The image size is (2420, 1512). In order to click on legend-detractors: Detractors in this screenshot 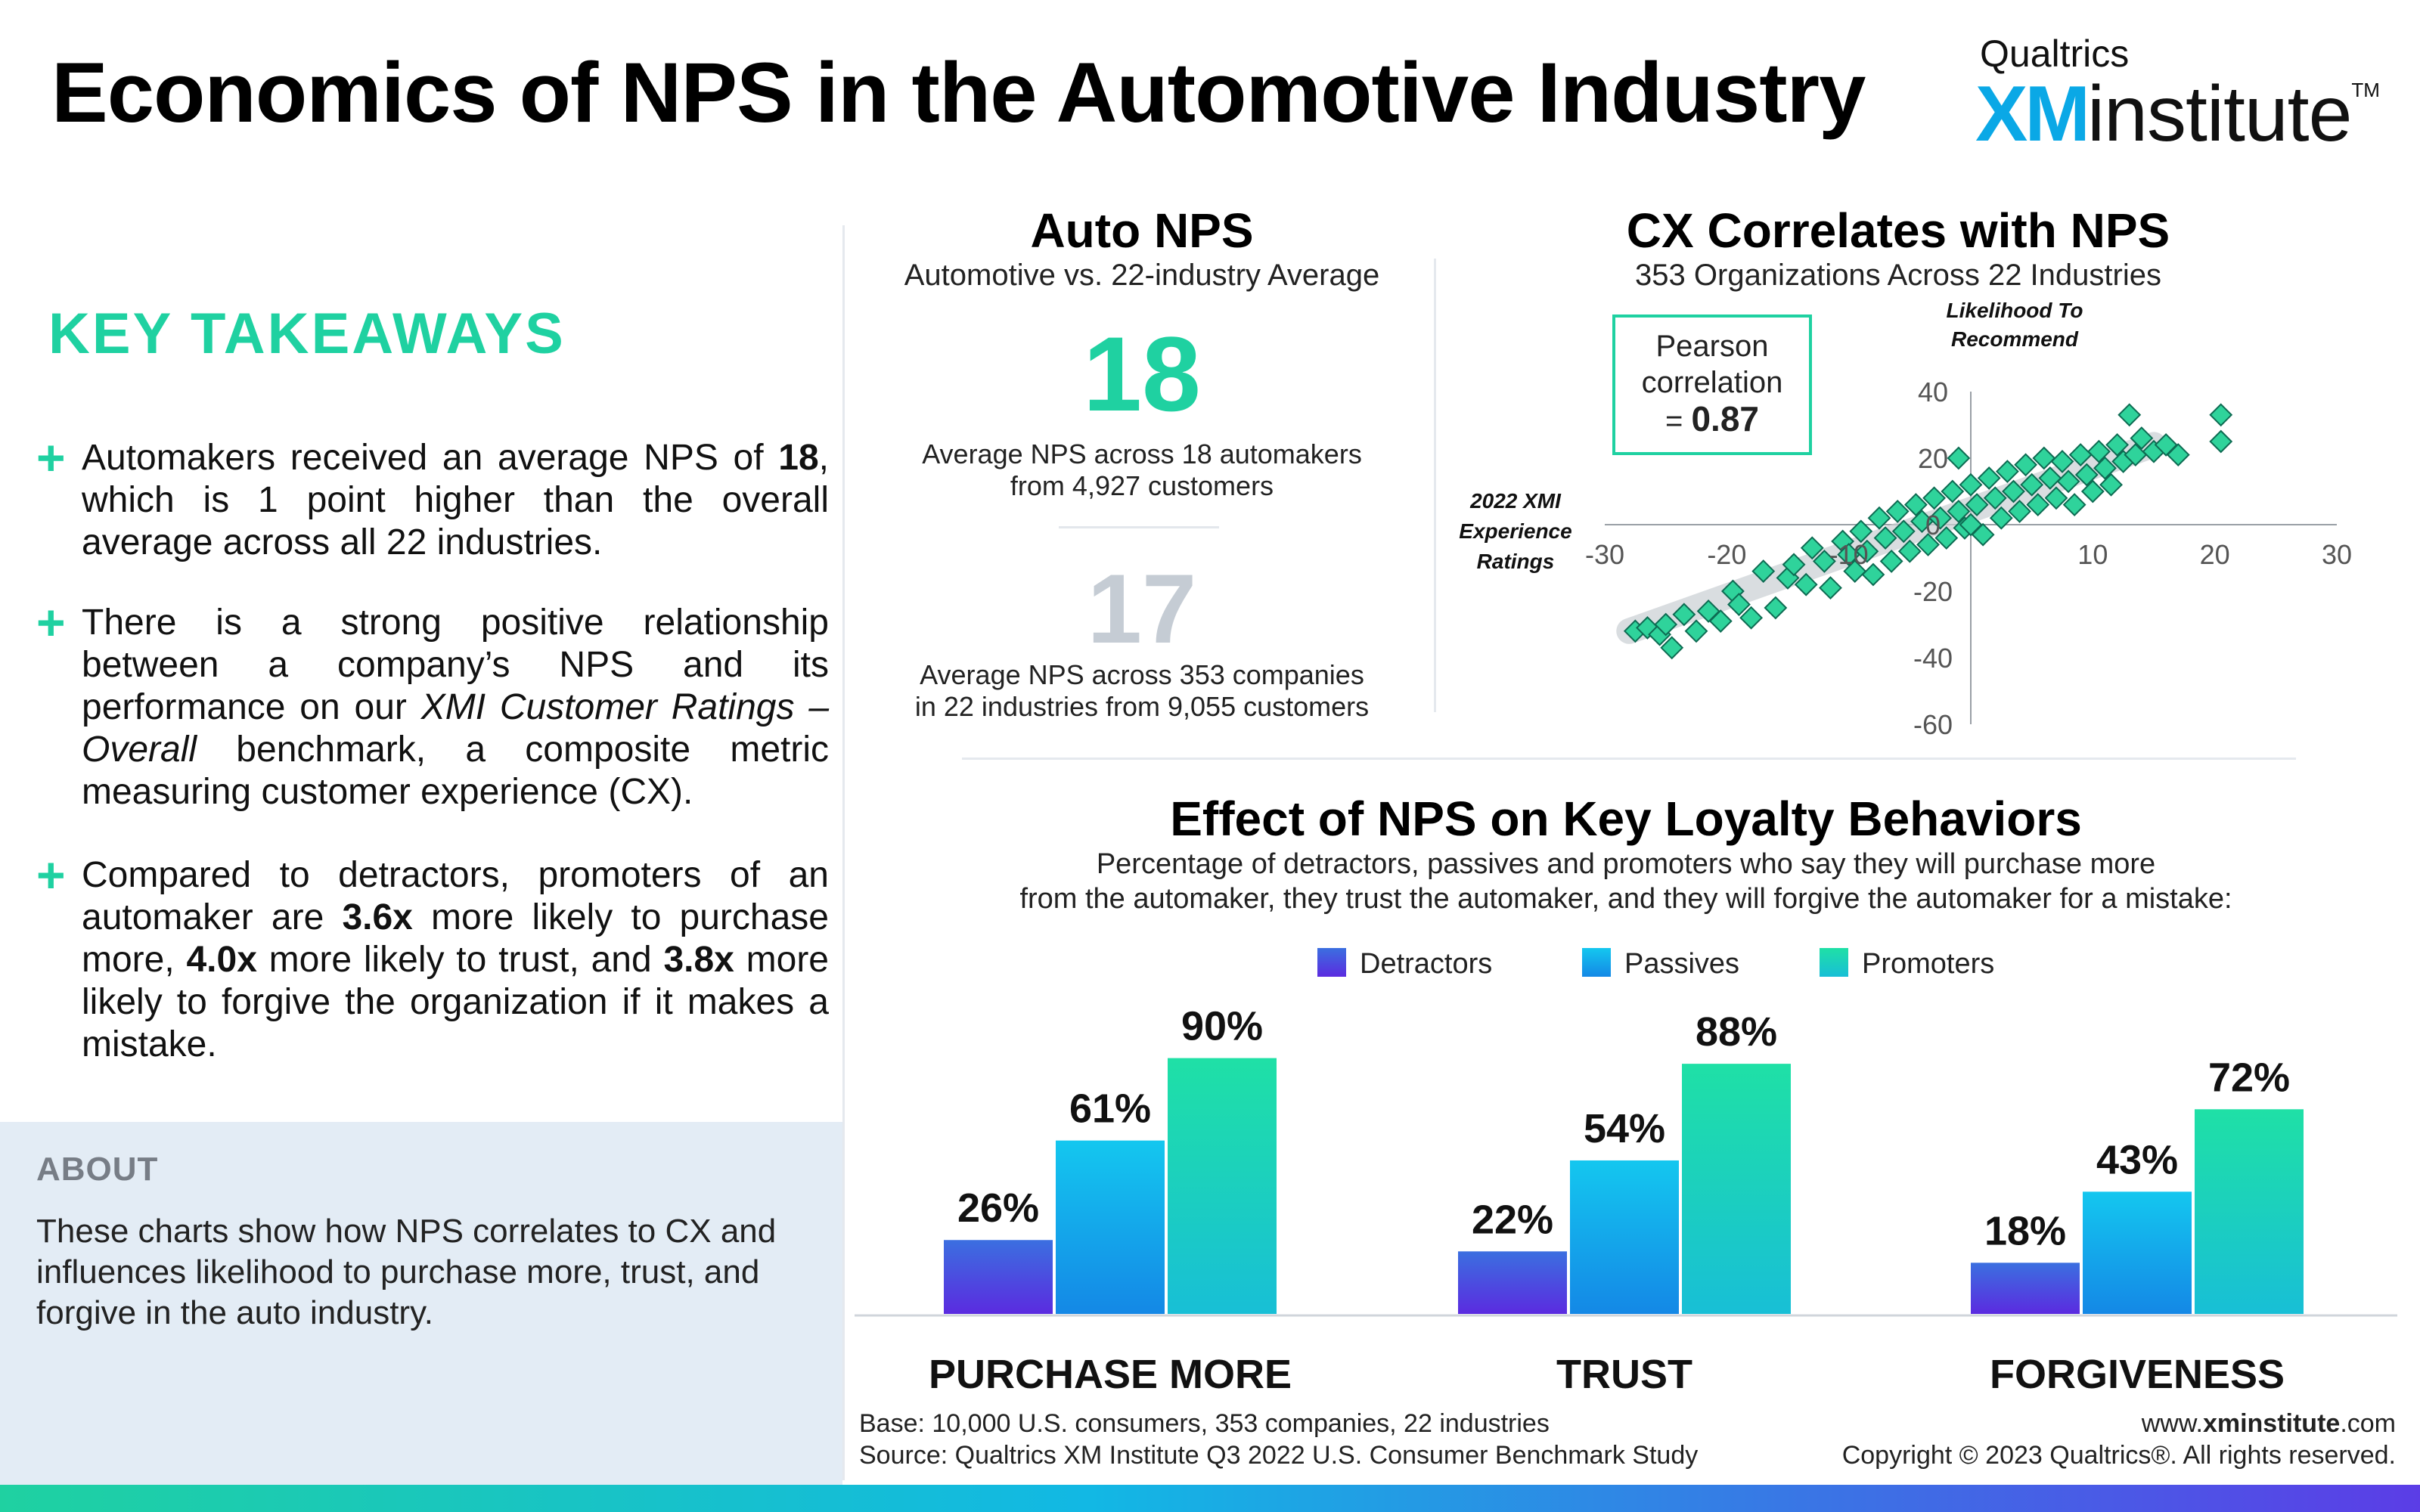, I will do `click(1405, 966)`.